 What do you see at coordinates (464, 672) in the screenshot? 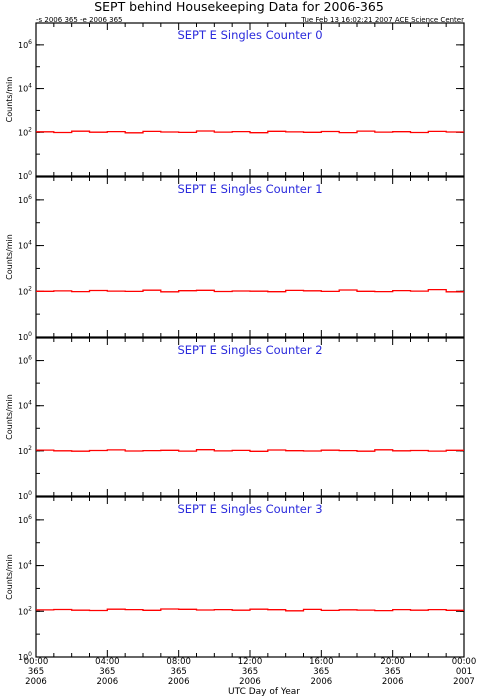
I see `x-tick-label: 001` at bounding box center [464, 672].